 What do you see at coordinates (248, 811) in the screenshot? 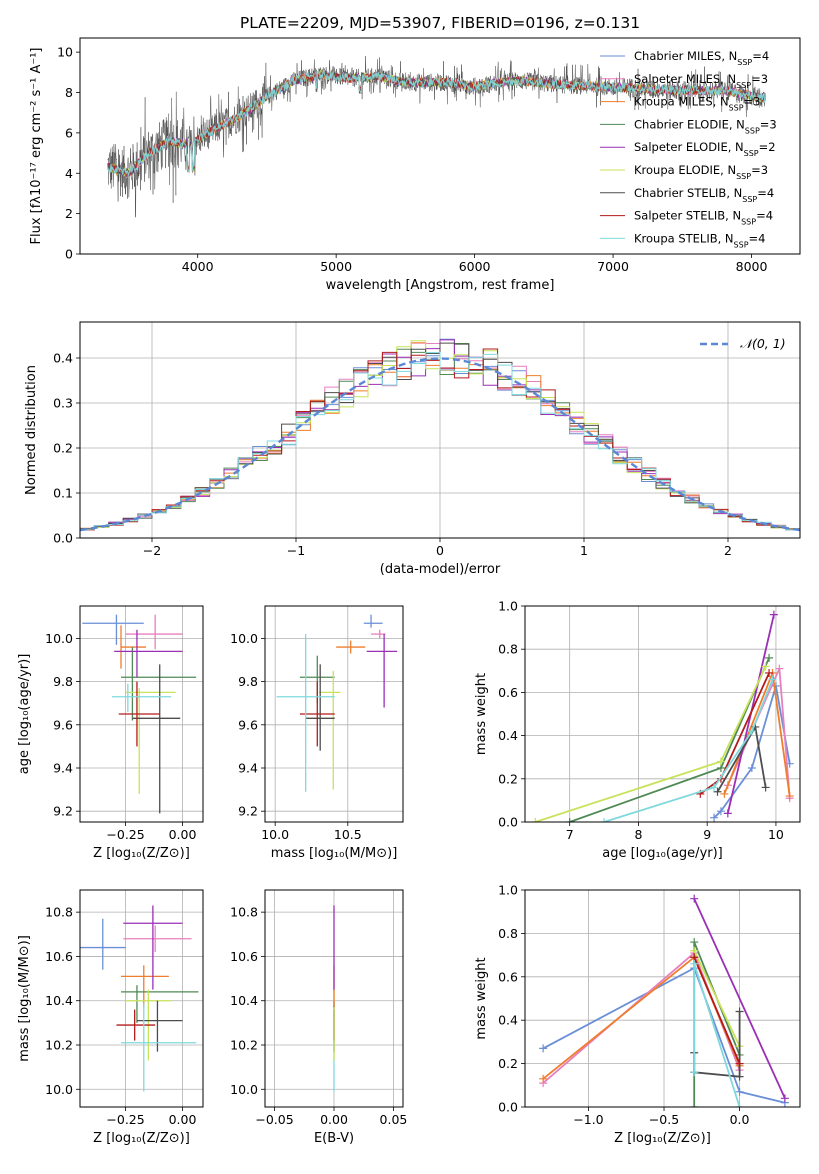
I see `y-tick-label: 9.2` at bounding box center [248, 811].